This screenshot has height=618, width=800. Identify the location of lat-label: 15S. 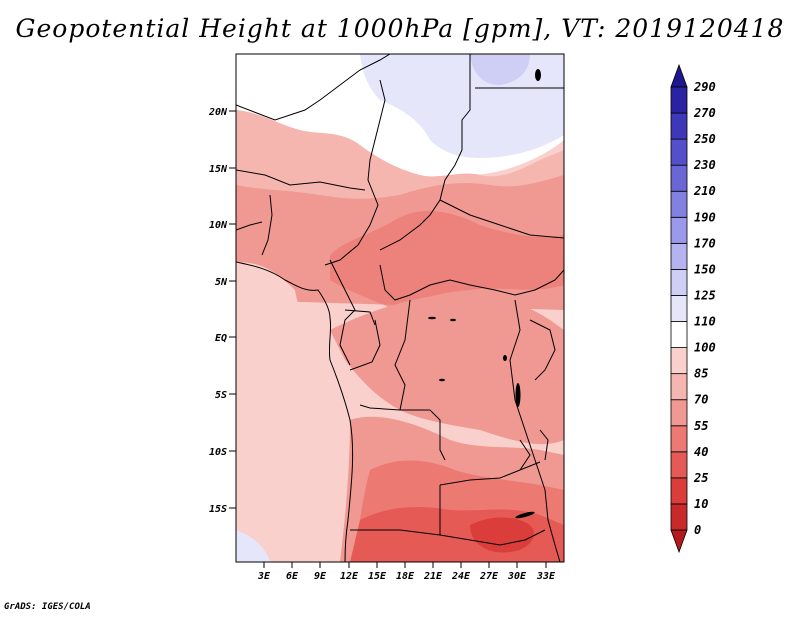
(218, 509).